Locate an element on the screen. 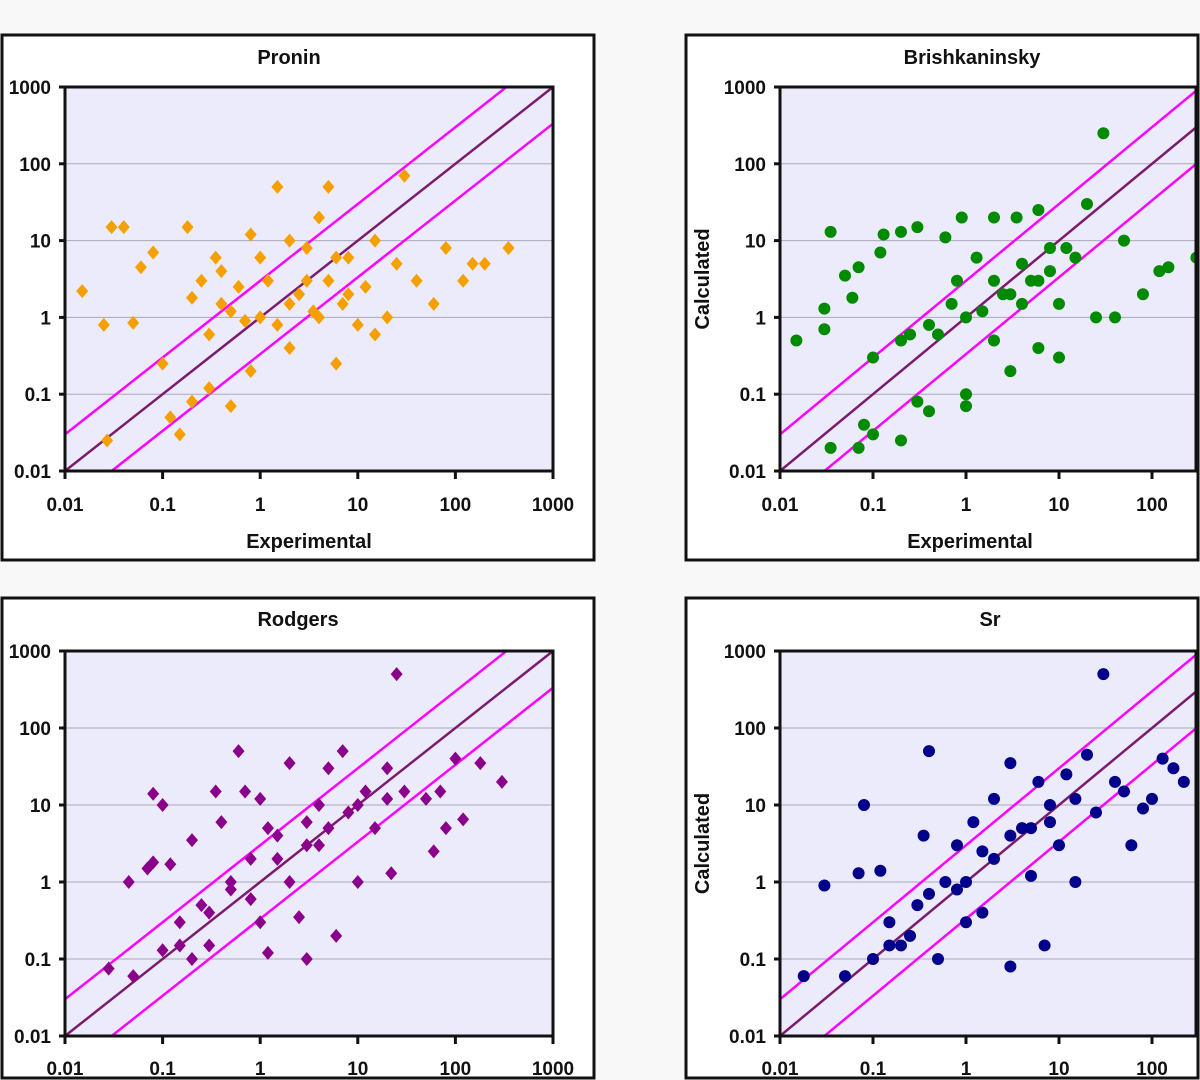 The width and height of the screenshot is (1200, 1080). y-axis-label: Calculated is located at coordinates (703, 278).